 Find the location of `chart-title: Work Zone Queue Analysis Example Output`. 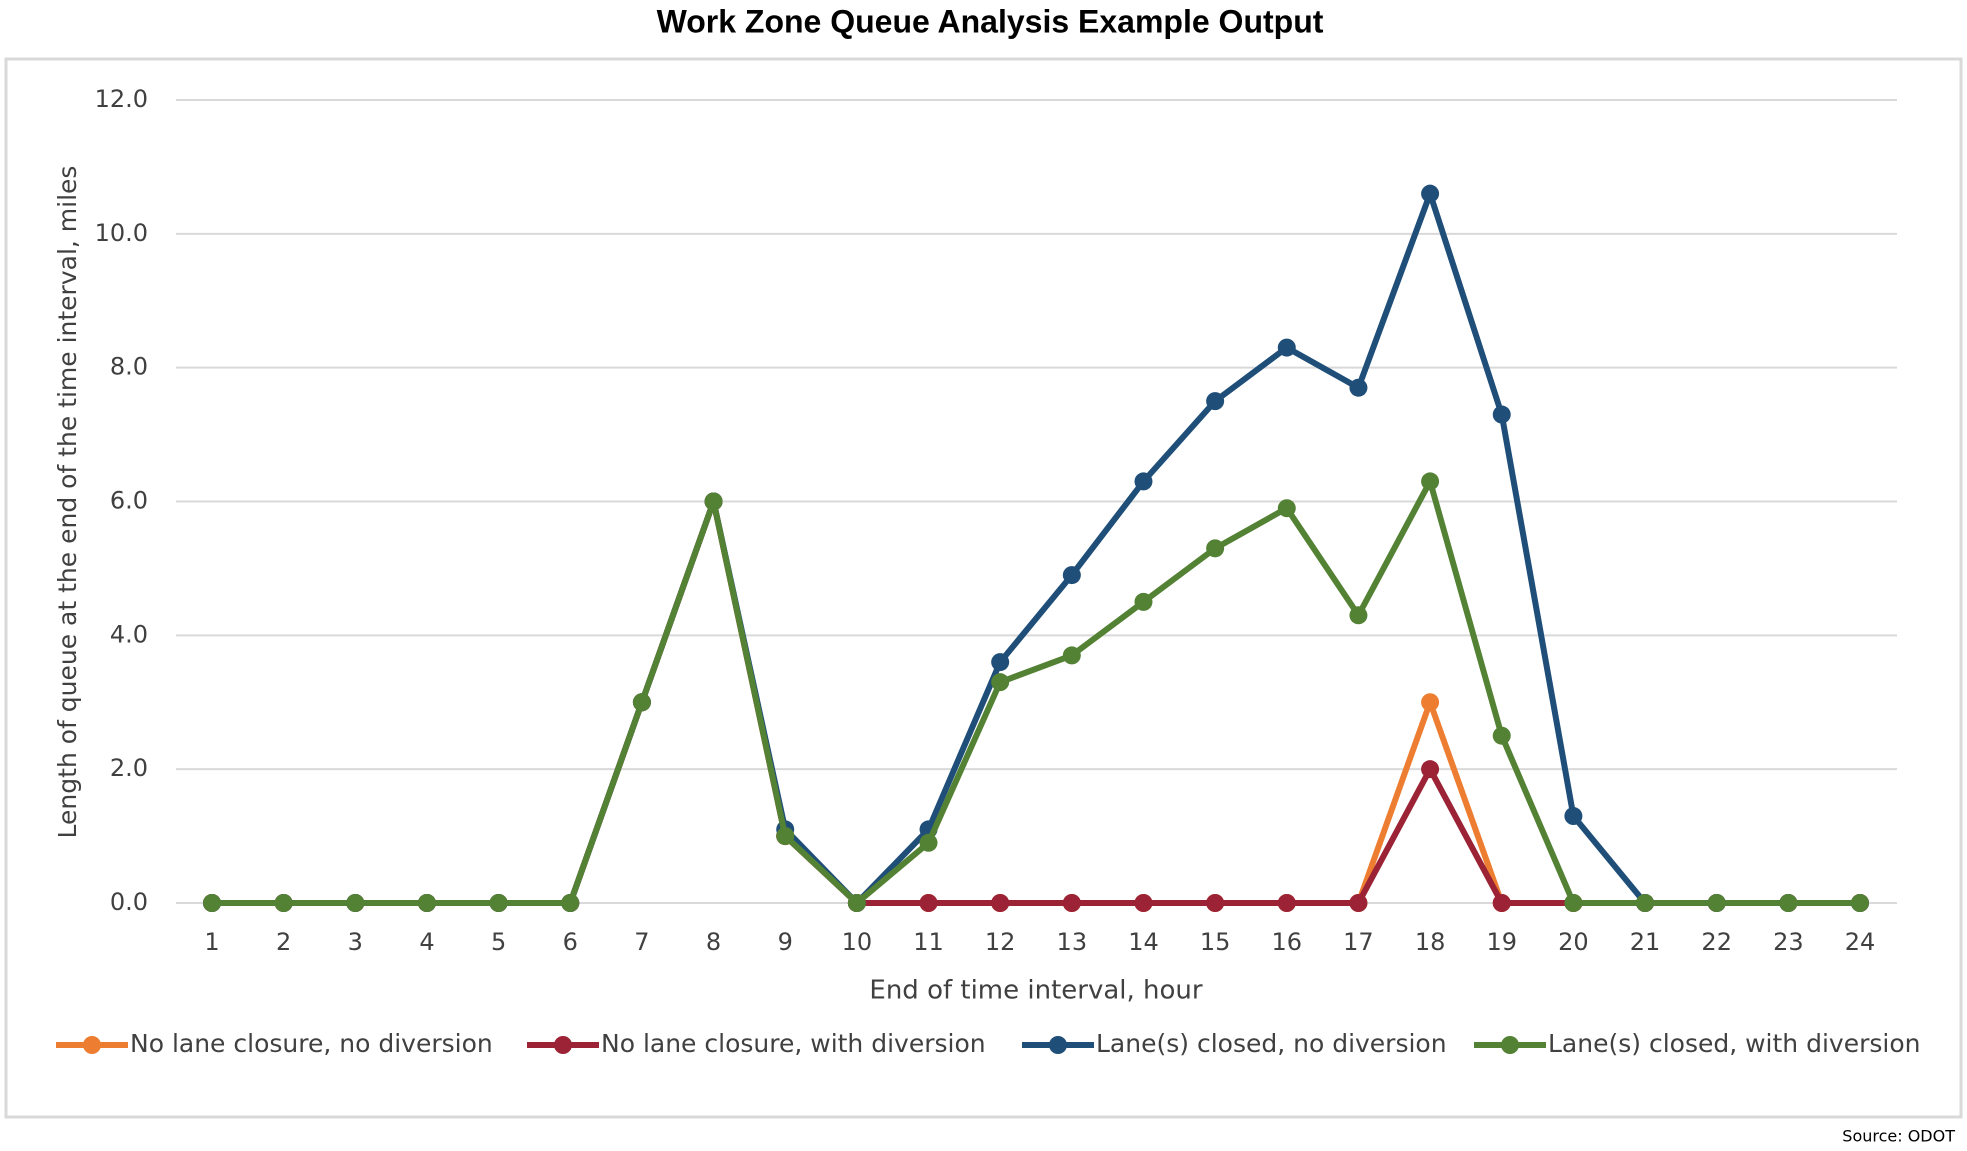

chart-title: Work Zone Queue Analysis Example Output is located at coordinates (990, 21).